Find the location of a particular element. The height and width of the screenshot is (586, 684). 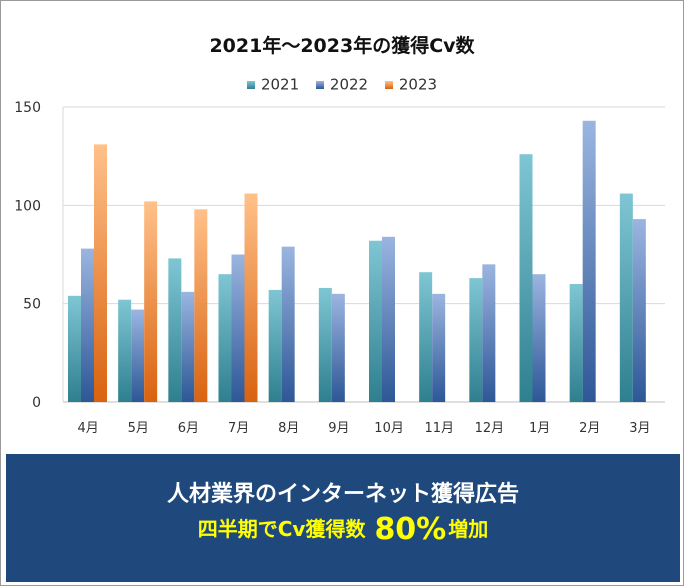

bar-2021-12月 is located at coordinates (476, 340).